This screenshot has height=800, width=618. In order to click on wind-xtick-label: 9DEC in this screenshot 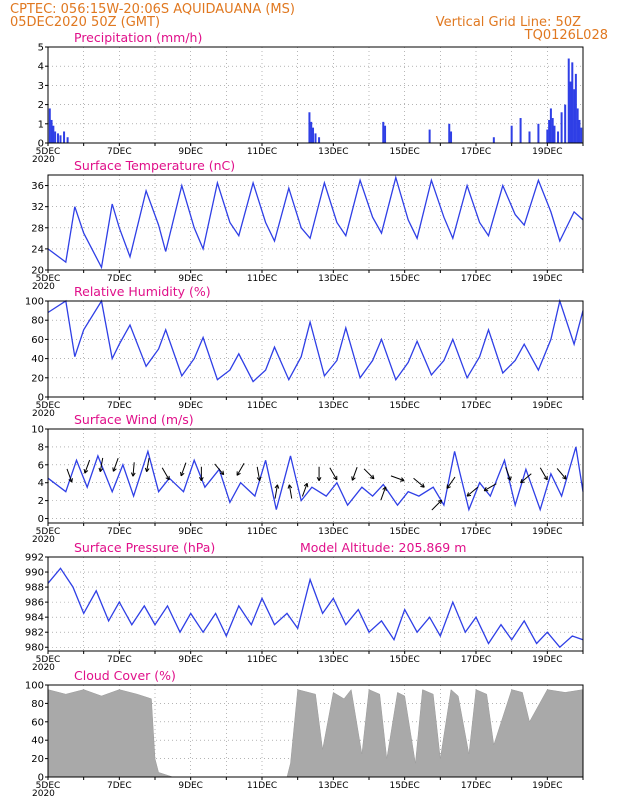, I will do `click(190, 532)`.